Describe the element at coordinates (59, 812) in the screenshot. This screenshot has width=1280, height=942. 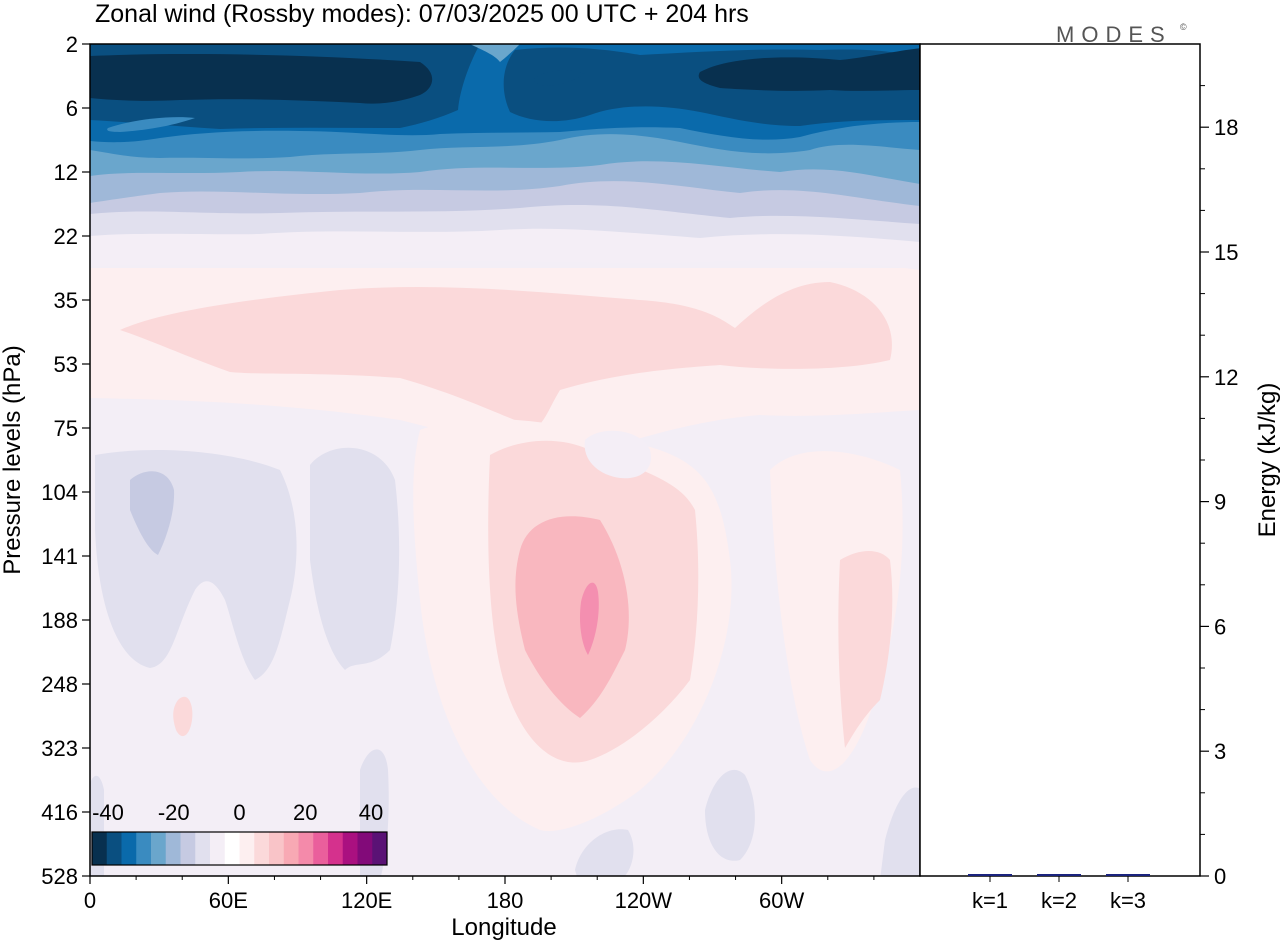
I see `y-tick-label: 416` at that location.